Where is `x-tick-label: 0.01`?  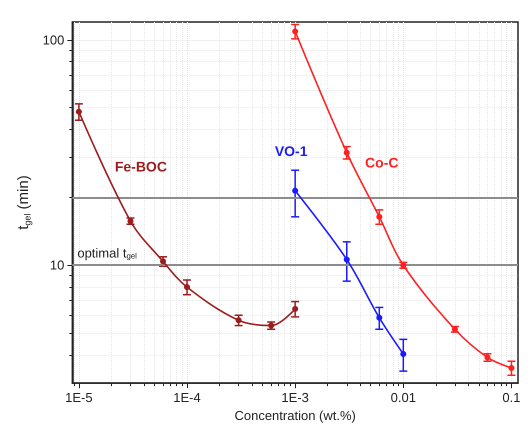
x-tick-label: 0.01 is located at coordinates (403, 398).